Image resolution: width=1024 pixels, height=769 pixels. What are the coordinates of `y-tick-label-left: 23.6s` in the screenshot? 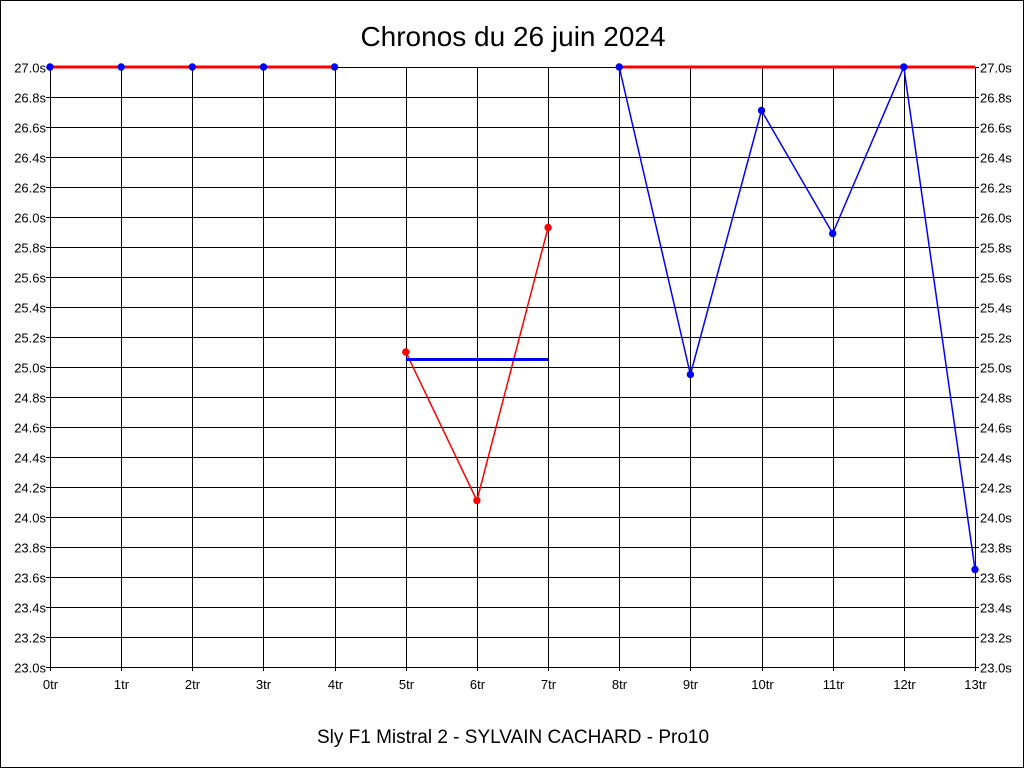 It's located at (30, 578).